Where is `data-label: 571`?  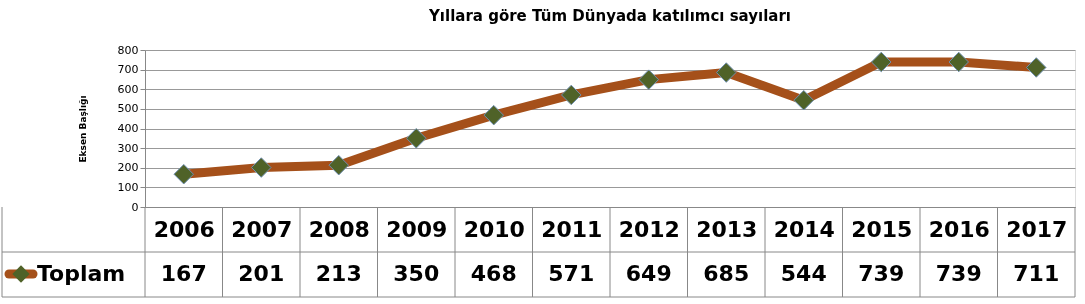 data-label: 571 is located at coordinates (571, 273).